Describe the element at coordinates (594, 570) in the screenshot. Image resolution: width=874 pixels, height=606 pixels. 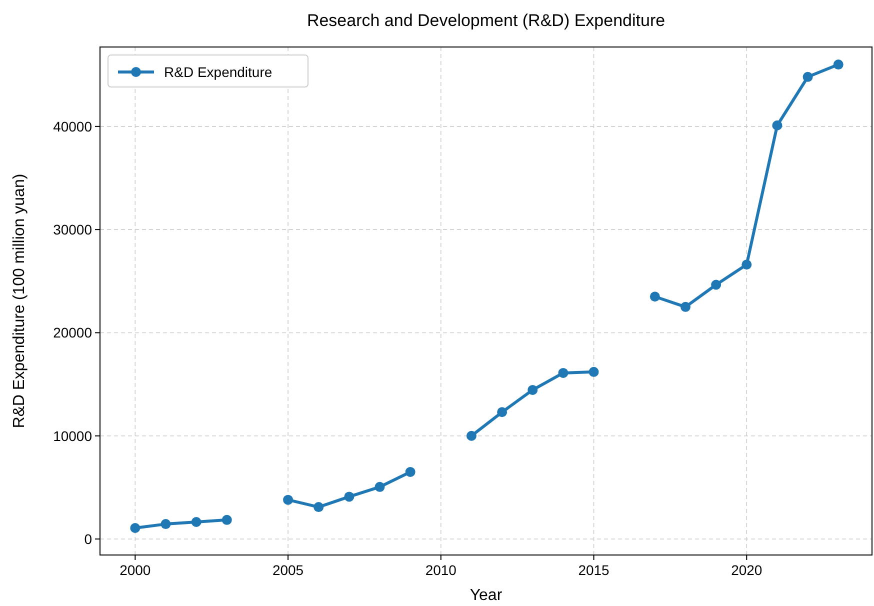
I see `x-tick-label: 2015` at that location.